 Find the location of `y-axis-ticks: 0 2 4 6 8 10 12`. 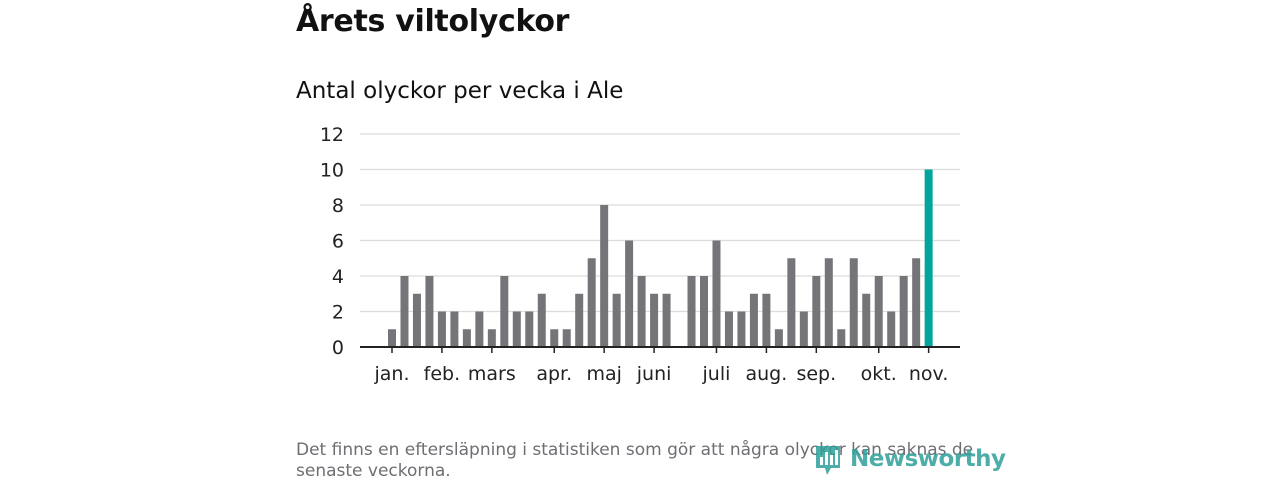

y-axis-ticks: 0 2 4 6 8 10 12 is located at coordinates (332, 241).